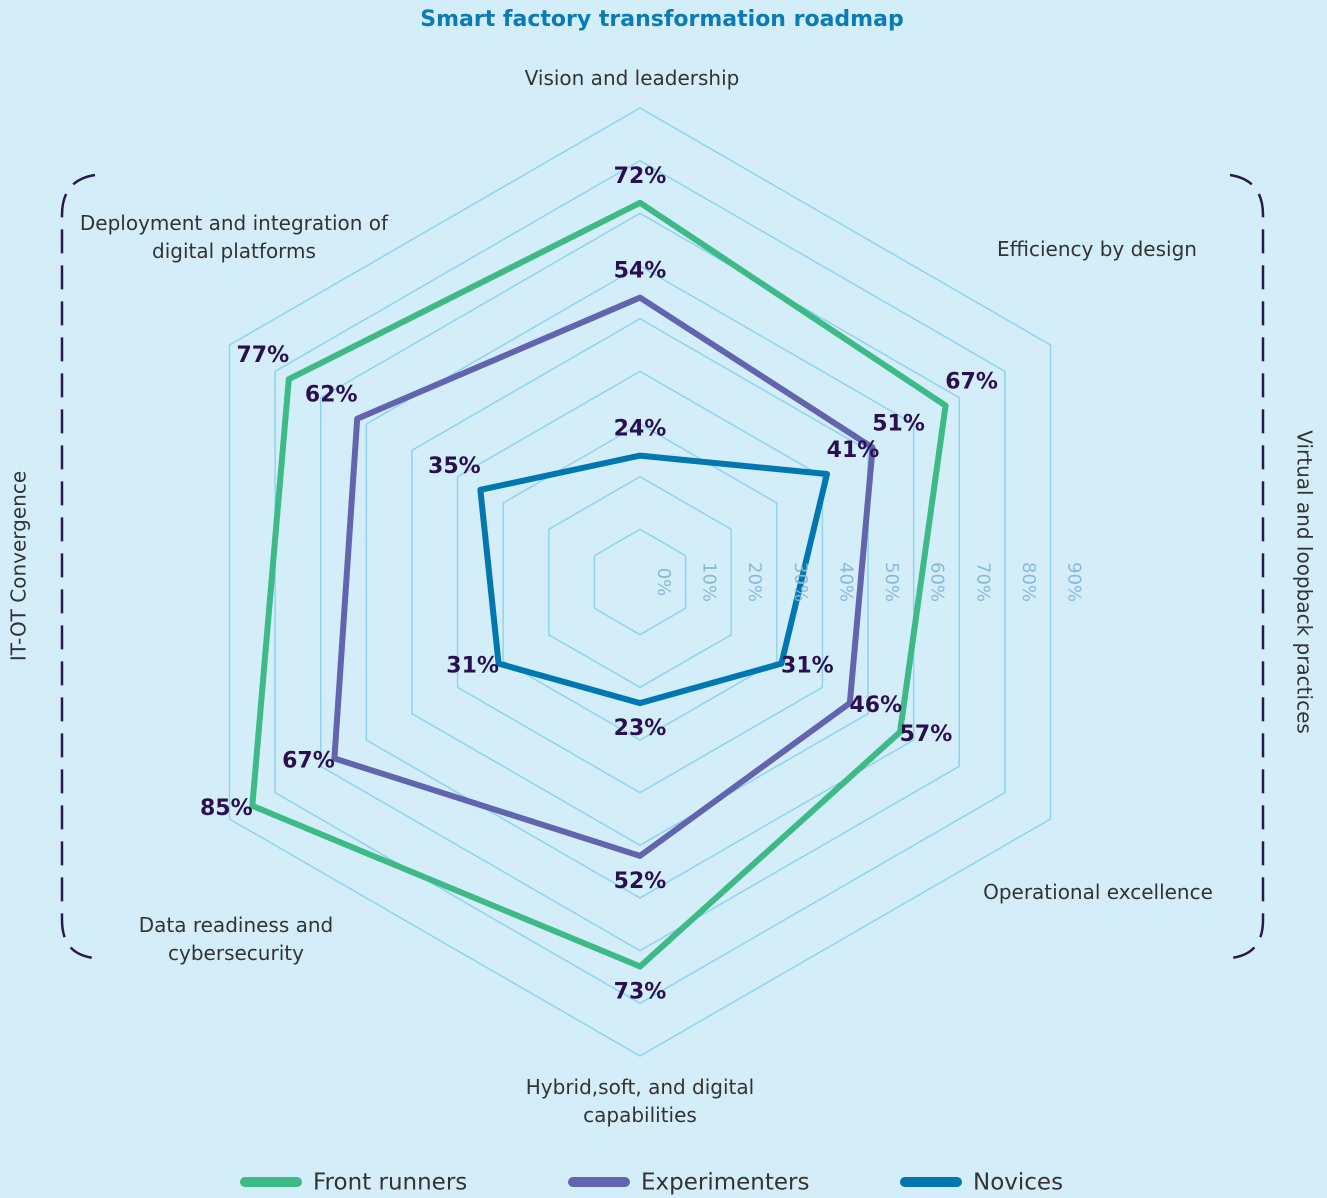 This screenshot has width=1327, height=1198. Describe the element at coordinates (845, 582) in the screenshot. I see `y-tick-label: 40%` at that location.